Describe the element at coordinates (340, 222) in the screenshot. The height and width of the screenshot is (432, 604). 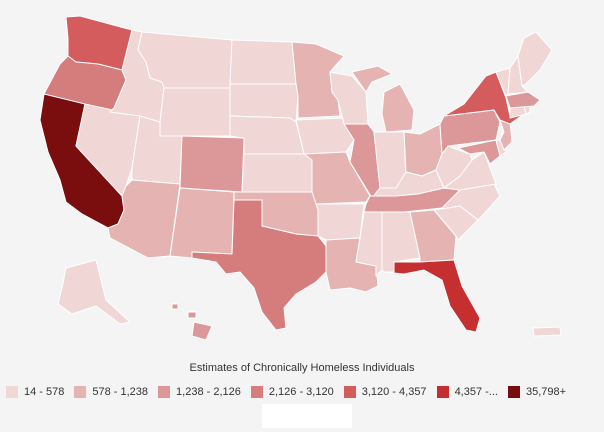
I see `state-ar` at that location.